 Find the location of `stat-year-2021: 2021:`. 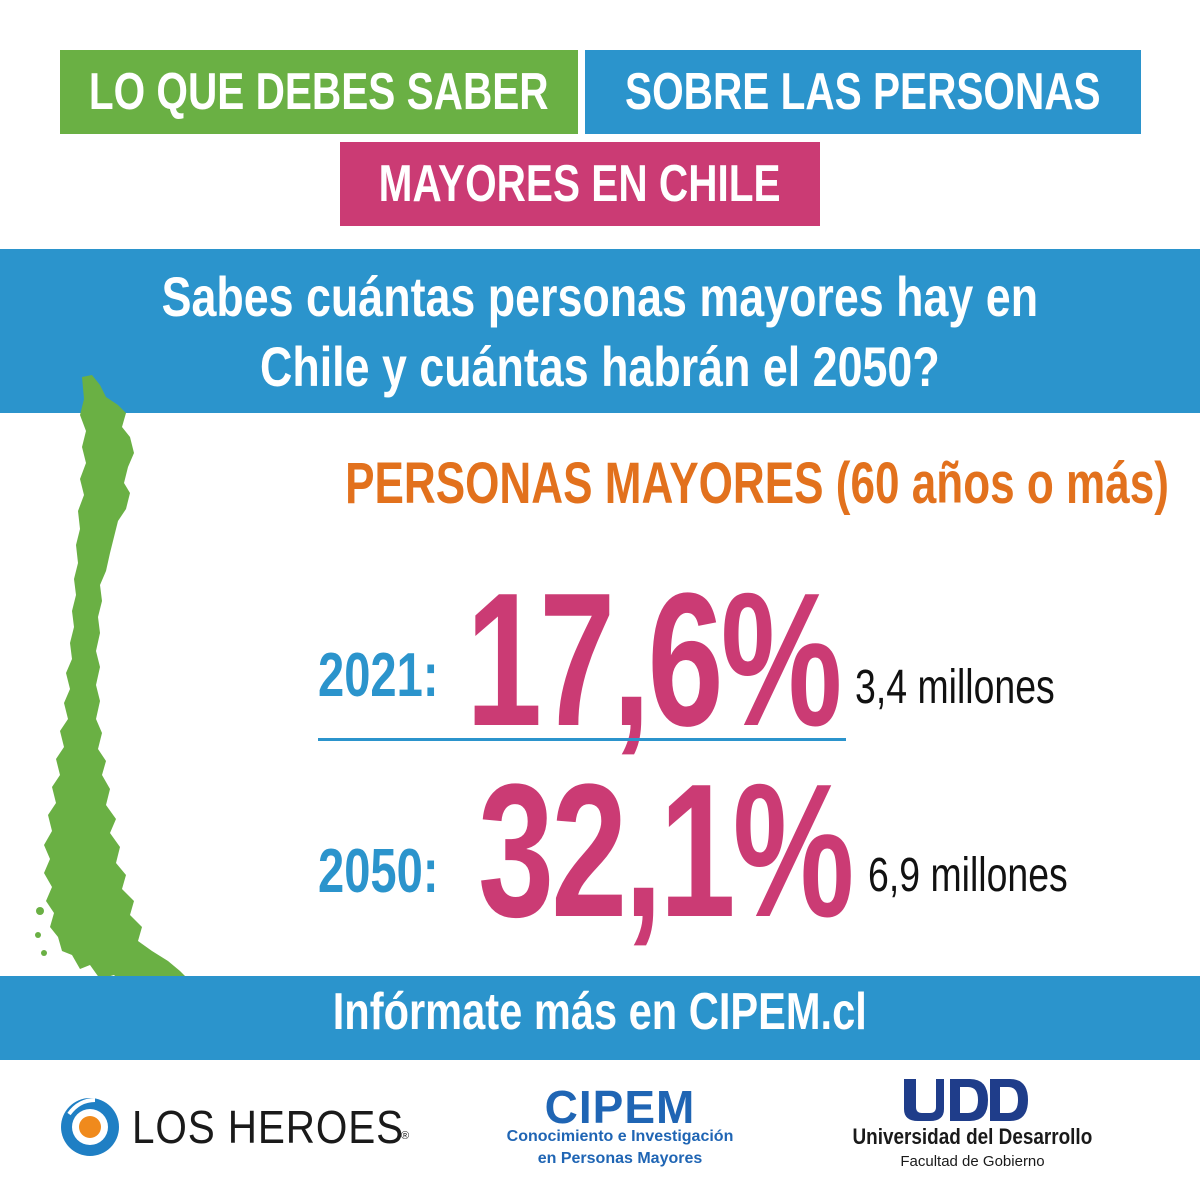

stat-year-2021: 2021: is located at coordinates (397, 675).